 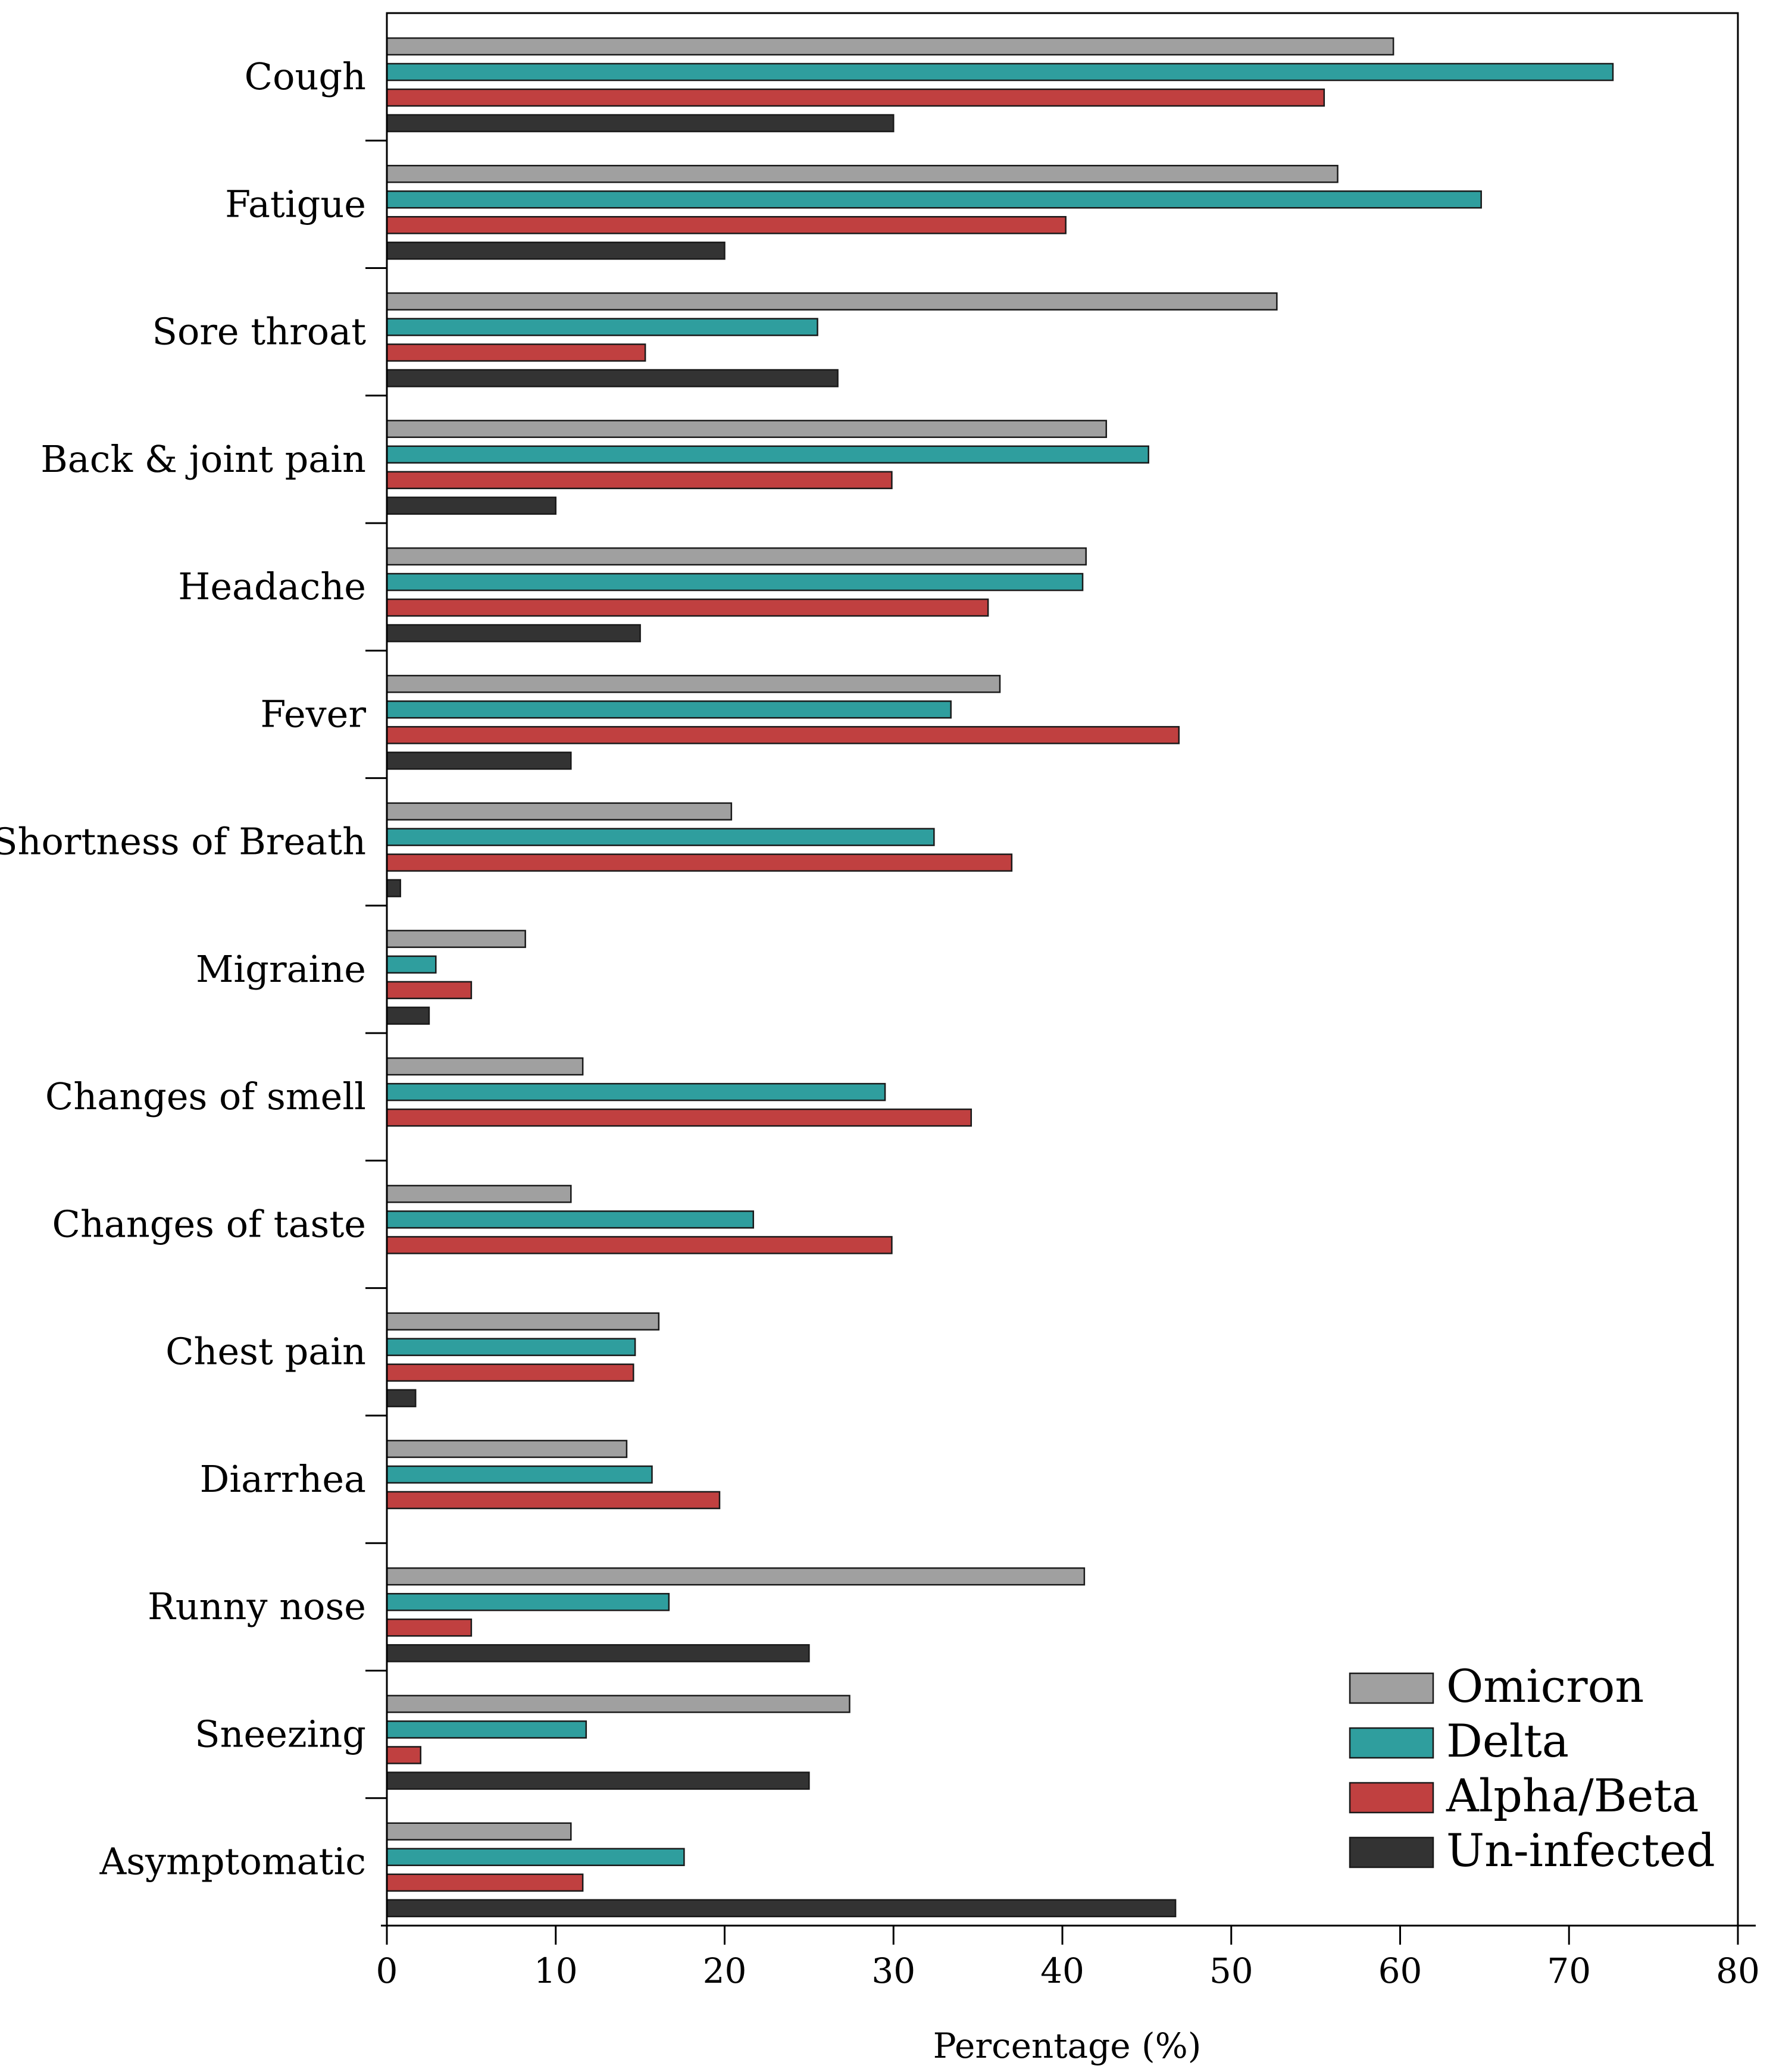 What do you see at coordinates (402, 1398) in the screenshot?
I see `bar-un-infected-chest-pain` at bounding box center [402, 1398].